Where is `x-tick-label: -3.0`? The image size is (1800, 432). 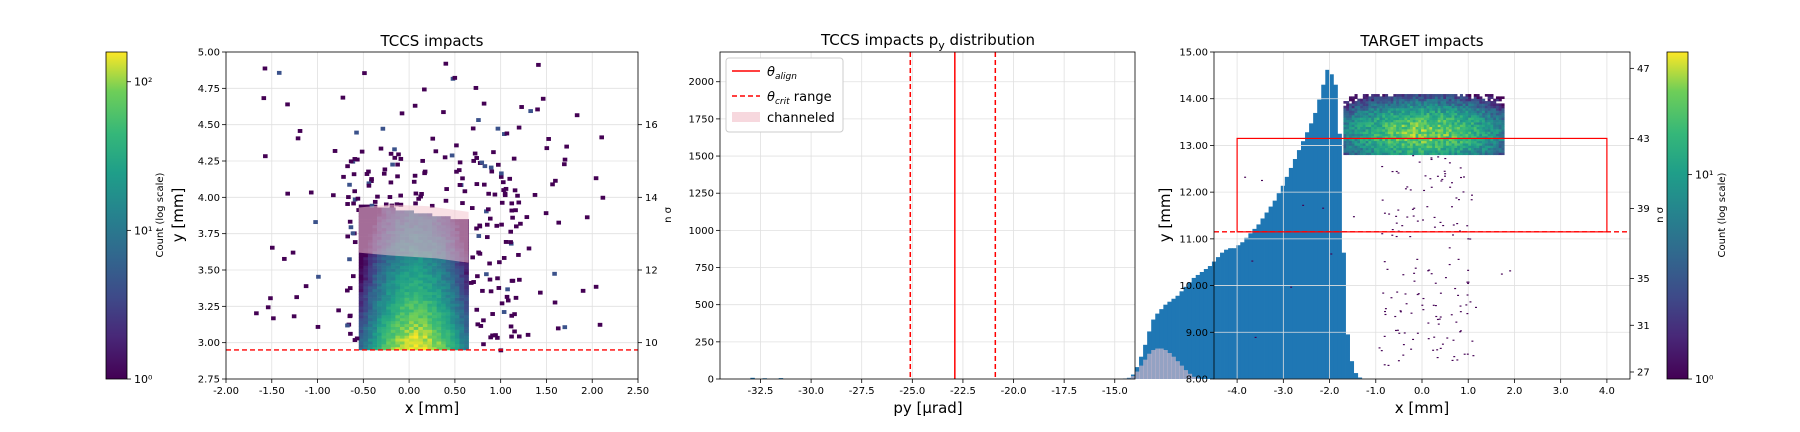
x-tick-label: -3.0 is located at coordinates (1284, 391).